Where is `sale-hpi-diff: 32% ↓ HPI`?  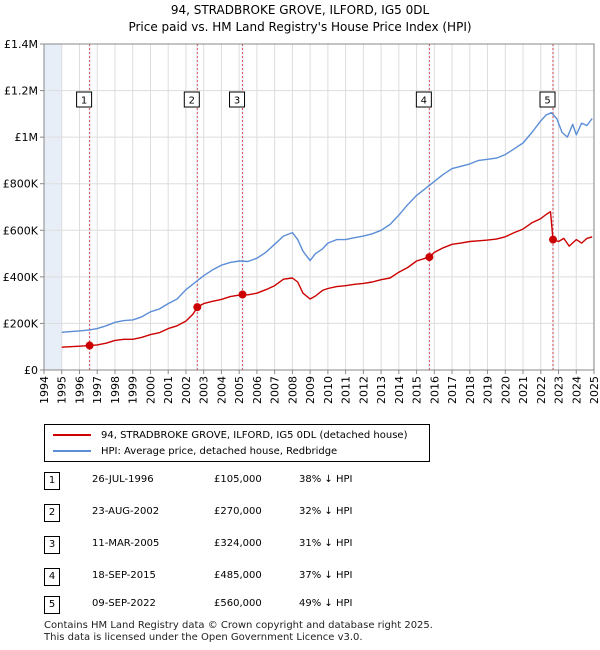
sale-hpi-diff: 32% ↓ HPI is located at coordinates (326, 511).